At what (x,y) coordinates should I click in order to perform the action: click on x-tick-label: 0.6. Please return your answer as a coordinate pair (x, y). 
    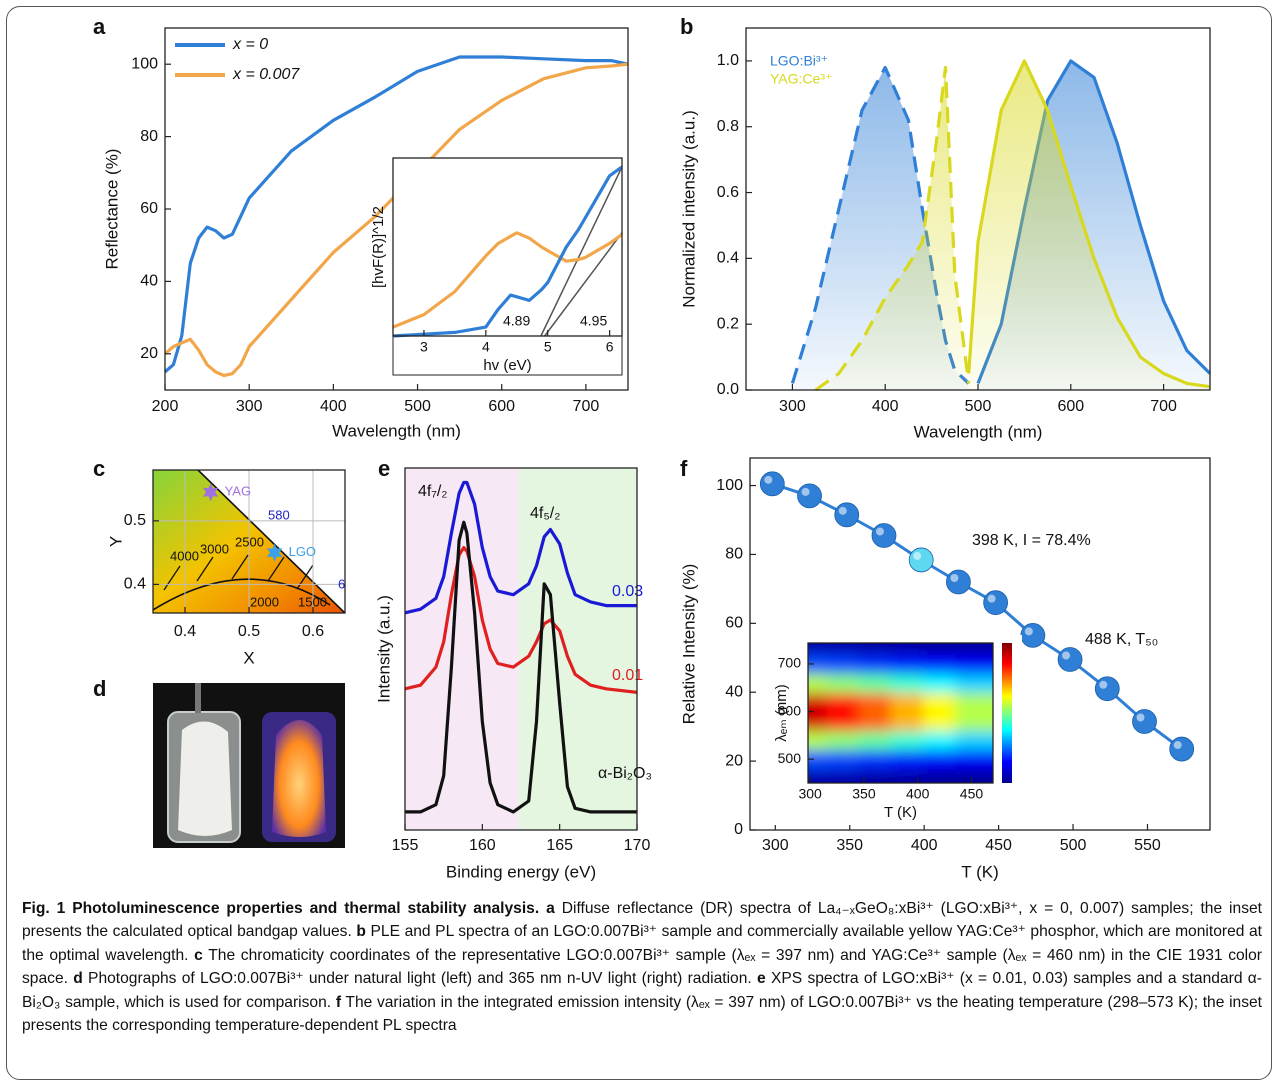
    Looking at the image, I should click on (313, 631).